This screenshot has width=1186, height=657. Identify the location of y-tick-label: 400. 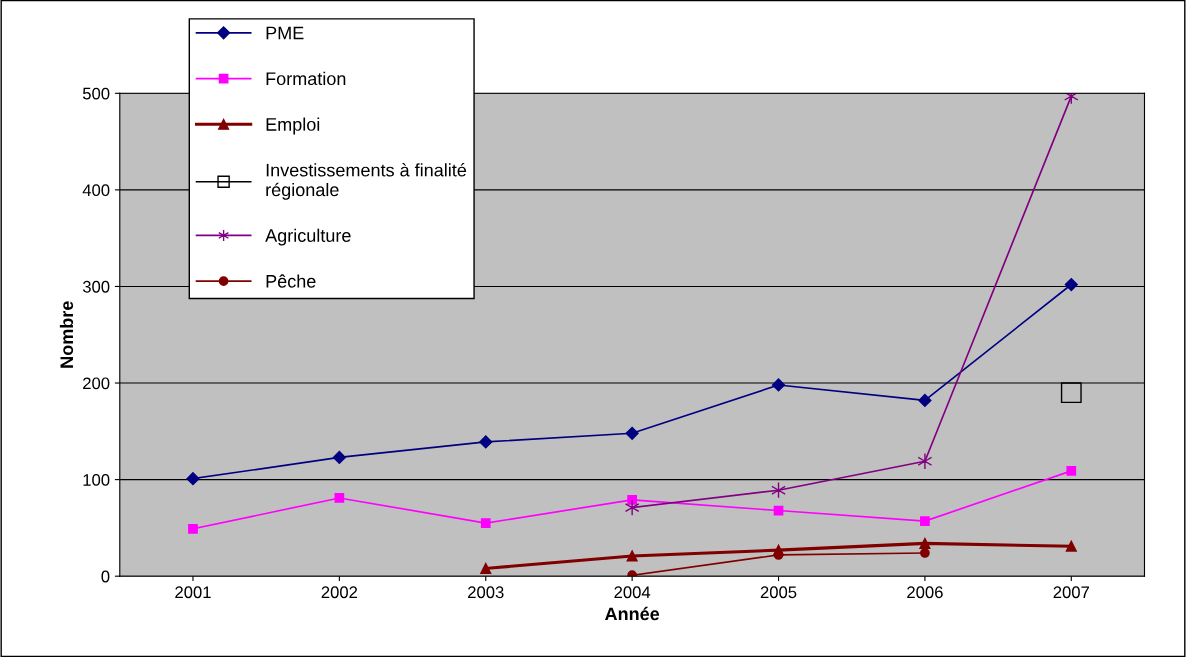
(96, 190).